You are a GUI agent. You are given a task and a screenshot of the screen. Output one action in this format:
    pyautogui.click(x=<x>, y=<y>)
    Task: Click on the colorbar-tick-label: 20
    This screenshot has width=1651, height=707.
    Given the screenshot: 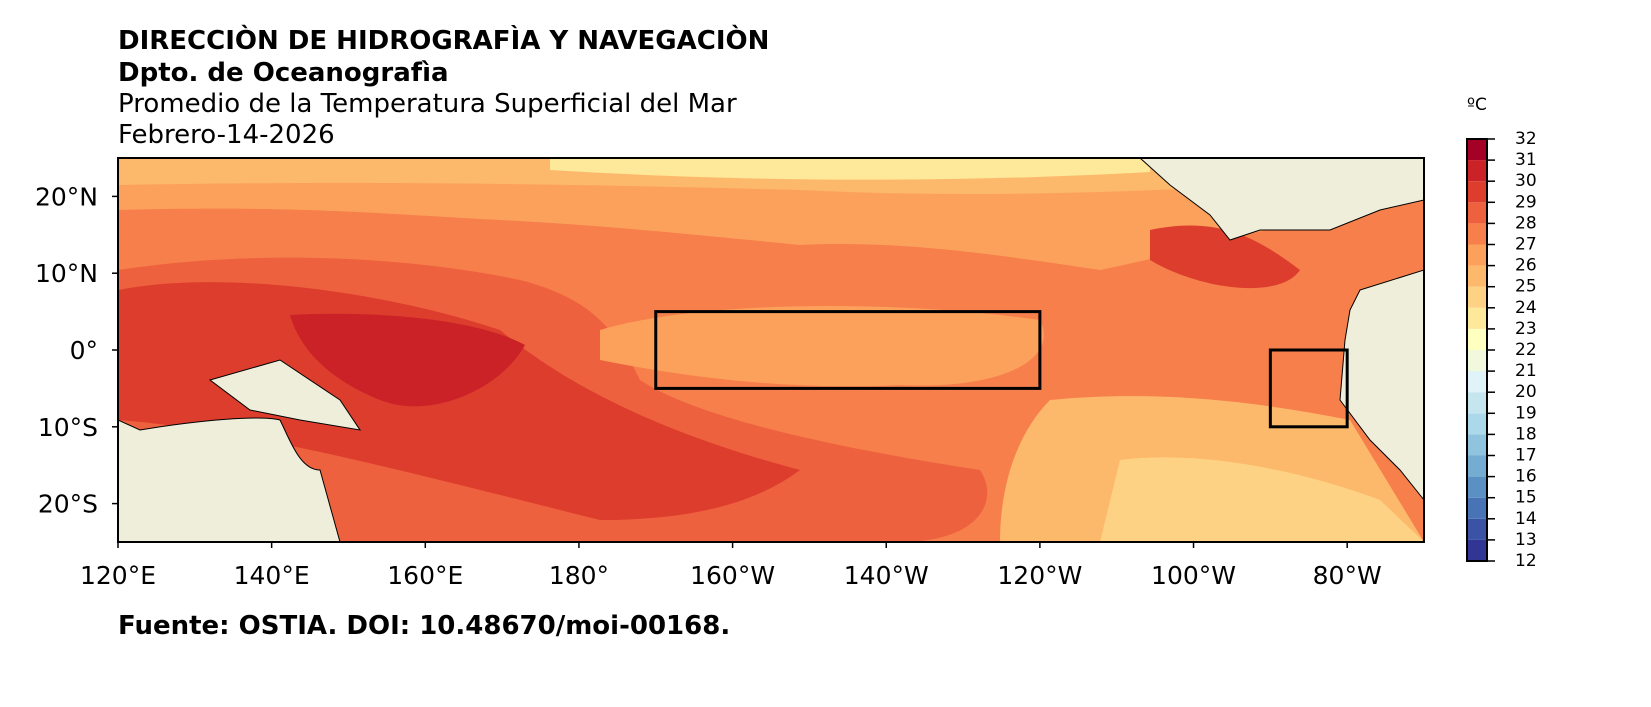 What is the action you would take?
    pyautogui.click(x=1526, y=392)
    